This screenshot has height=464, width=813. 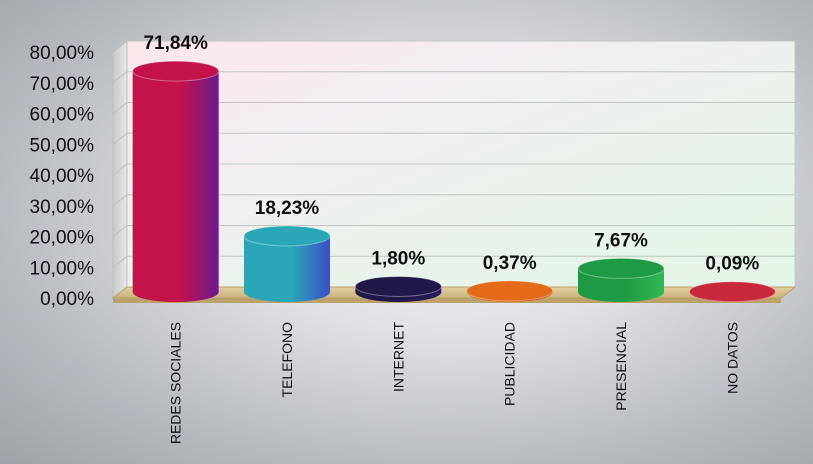 What do you see at coordinates (398, 357) in the screenshot?
I see `x-tick-label: INTERNET` at bounding box center [398, 357].